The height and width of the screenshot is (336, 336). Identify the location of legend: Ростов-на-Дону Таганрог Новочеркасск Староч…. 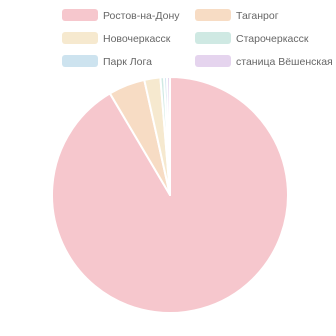
(197, 38).